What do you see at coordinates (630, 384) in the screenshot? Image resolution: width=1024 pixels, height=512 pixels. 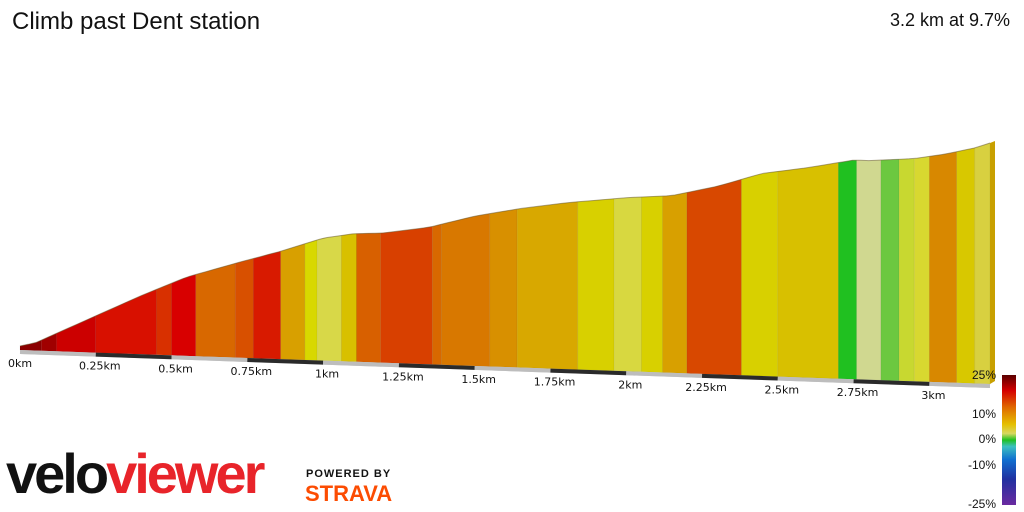 I see `x-tick-label: 2km` at bounding box center [630, 384].